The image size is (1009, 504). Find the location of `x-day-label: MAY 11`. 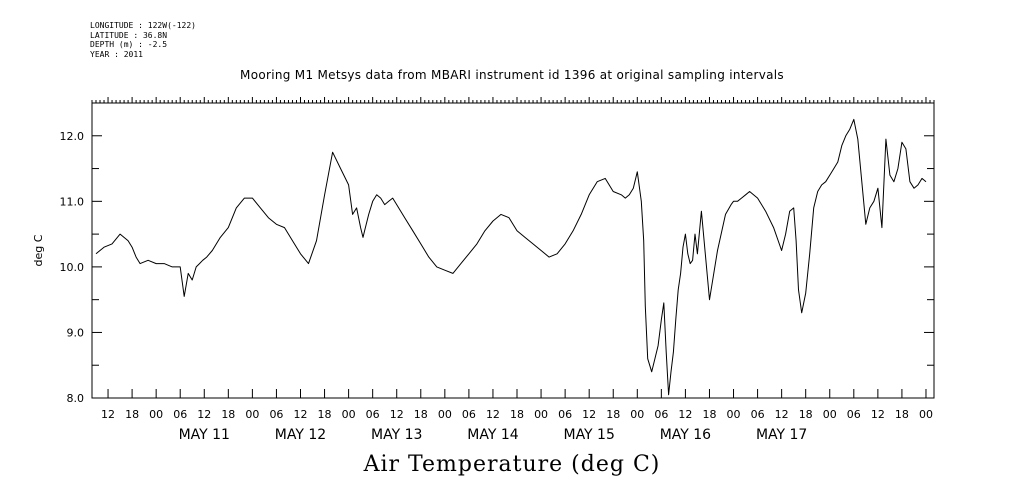

x-day-label: MAY 11 is located at coordinates (204, 435).